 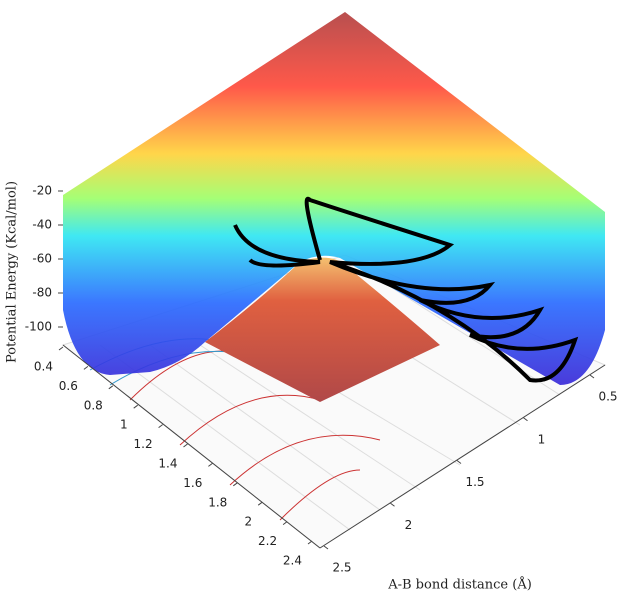 What do you see at coordinates (292, 561) in the screenshot?
I see `x-tick-label: 2.4` at bounding box center [292, 561].